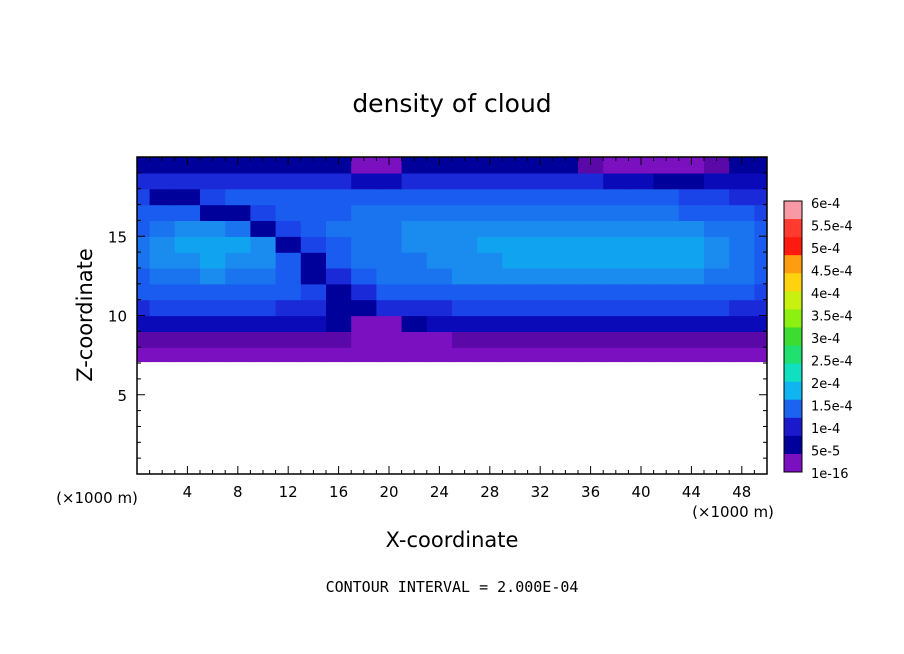  I want to click on x-tick-label: 28, so click(489, 492).